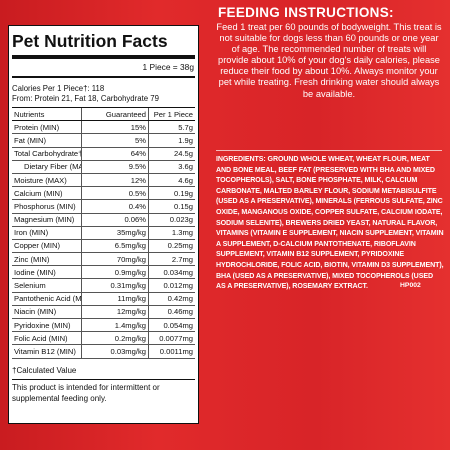 Image resolution: width=450 pixels, height=450 pixels. Describe the element at coordinates (115, 272) in the screenshot. I see `nutrient-guaranteed: 0.9mg/kg` at that location.